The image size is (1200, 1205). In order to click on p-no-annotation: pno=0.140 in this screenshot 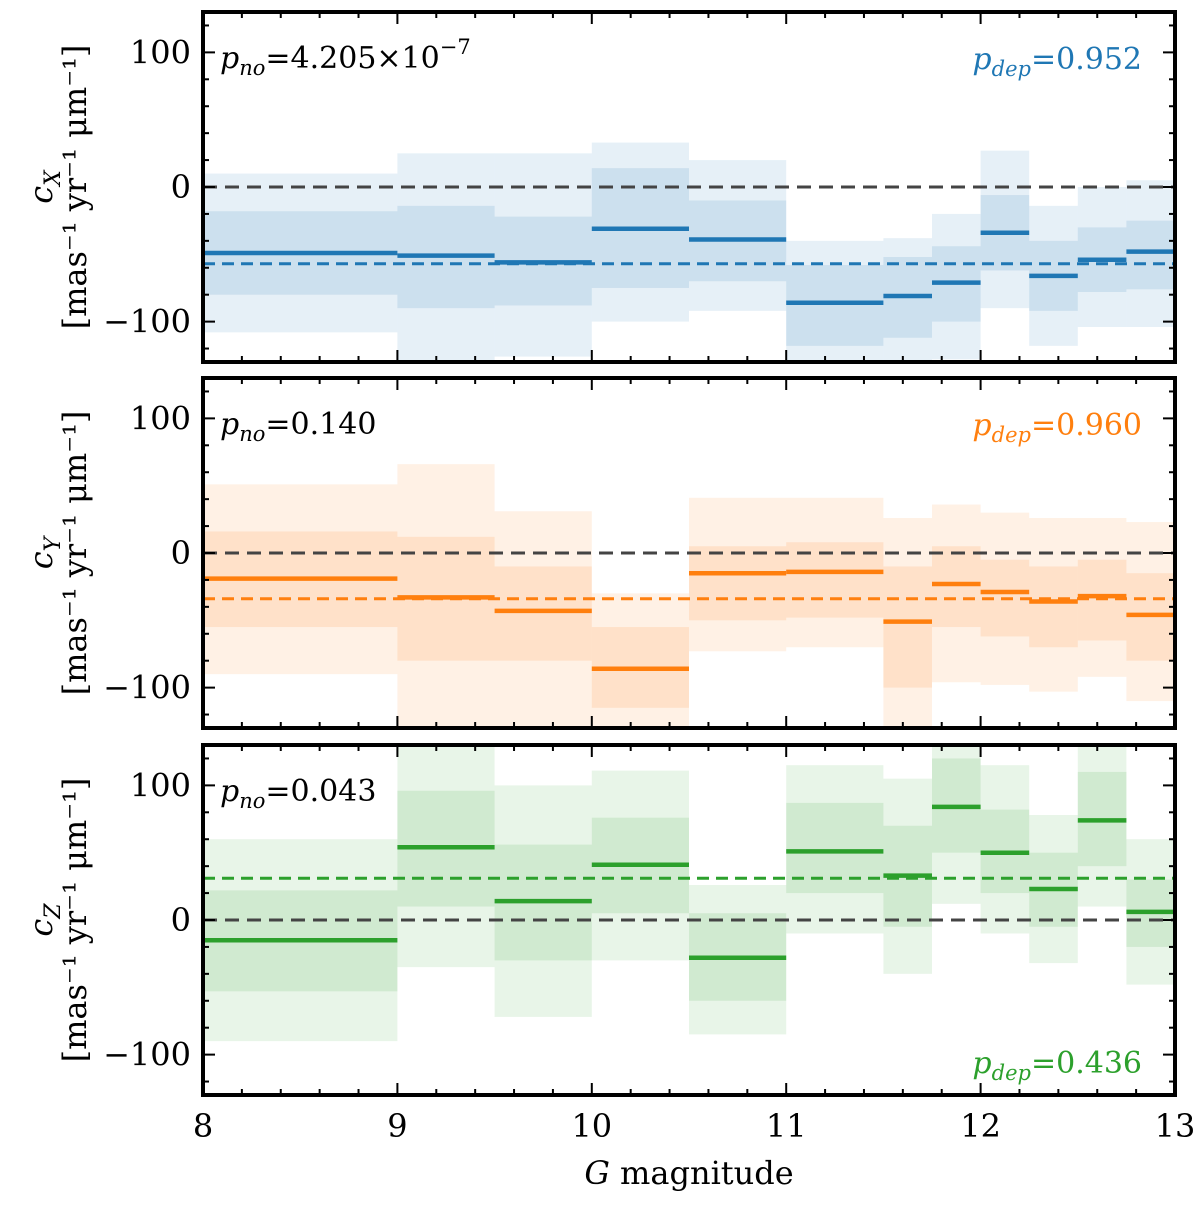, I will do `click(298, 426)`.